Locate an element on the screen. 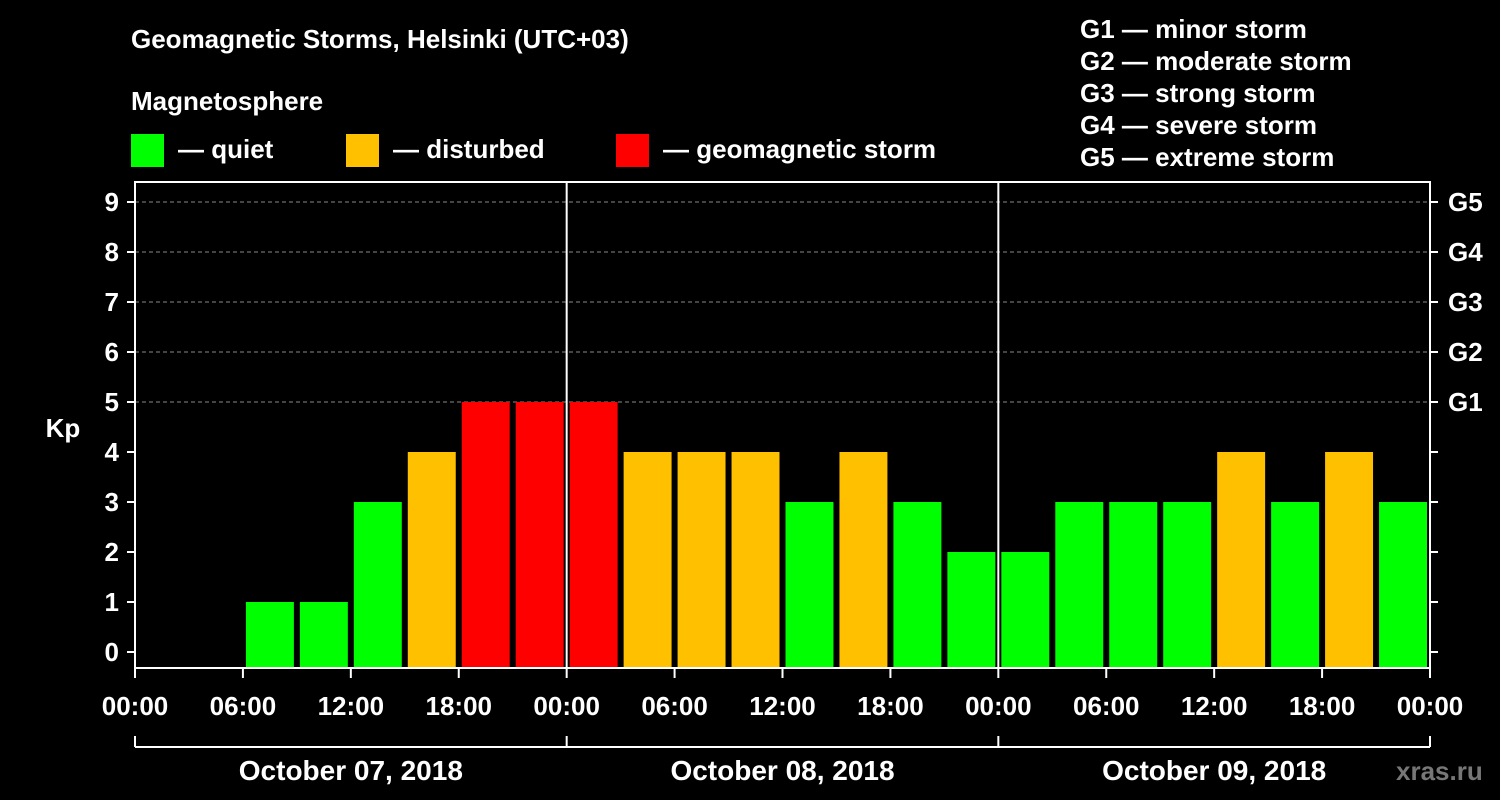  g-scale-label: G3 is located at coordinates (1465, 302).